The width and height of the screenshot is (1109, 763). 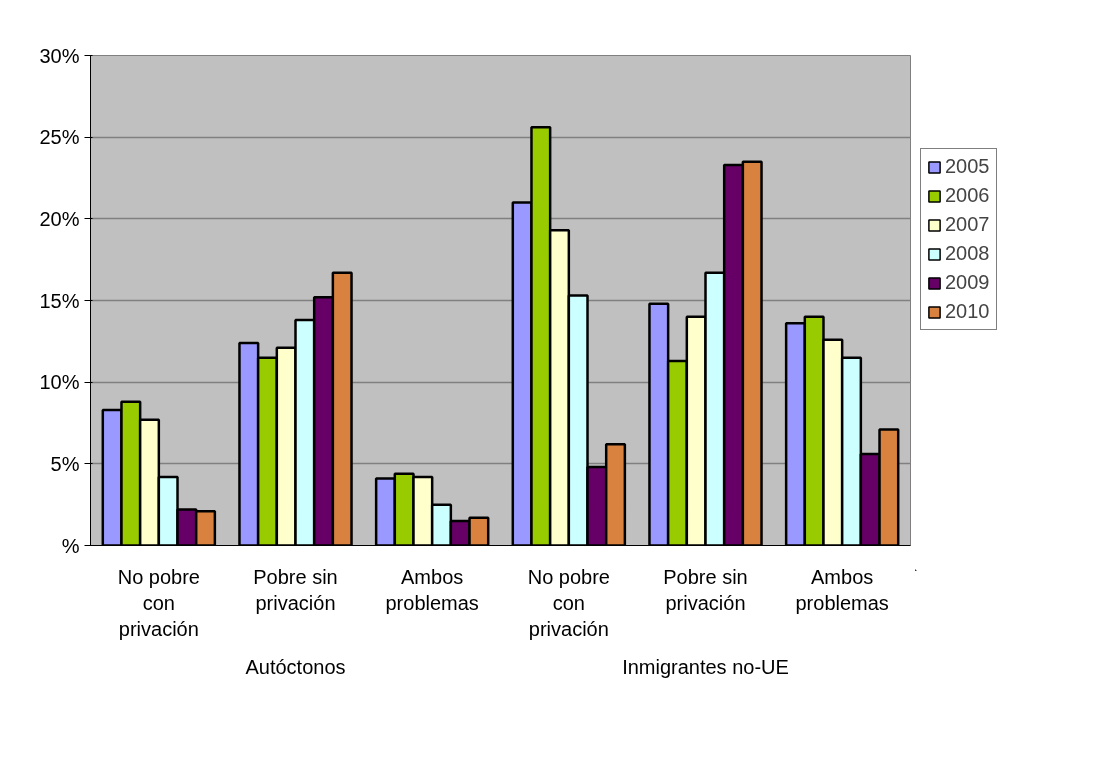 I want to click on text: Inmigrantes no-UE, so click(x=705, y=666).